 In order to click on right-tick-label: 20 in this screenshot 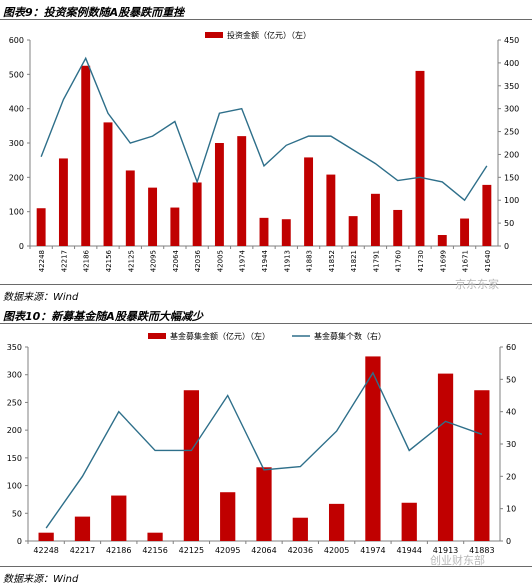, I will do `click(511, 476)`.